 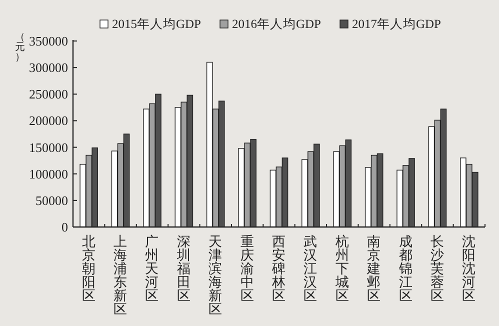 What do you see at coordinates (157, 24) in the screenshot?
I see `legend-label: 2015年人均GDP` at bounding box center [157, 24].